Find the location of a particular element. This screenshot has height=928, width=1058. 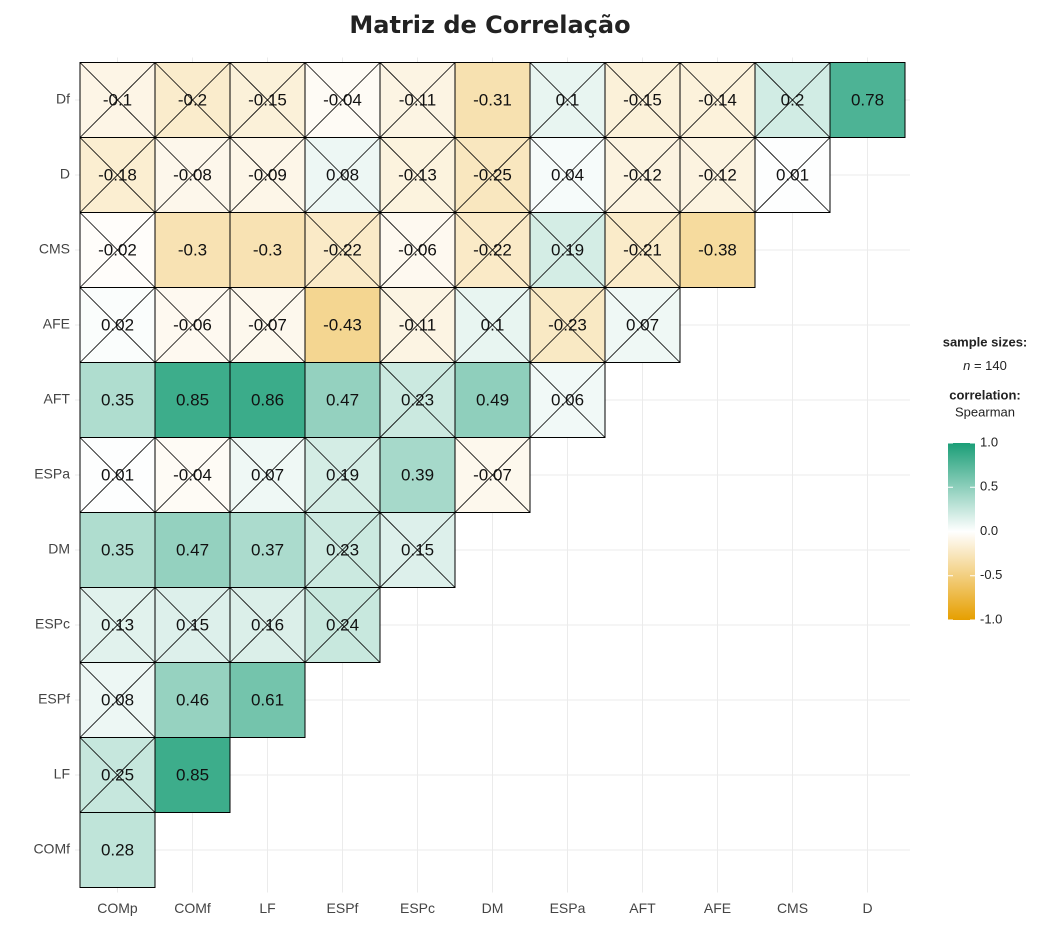

cell-label: -0.11 is located at coordinates (418, 324).